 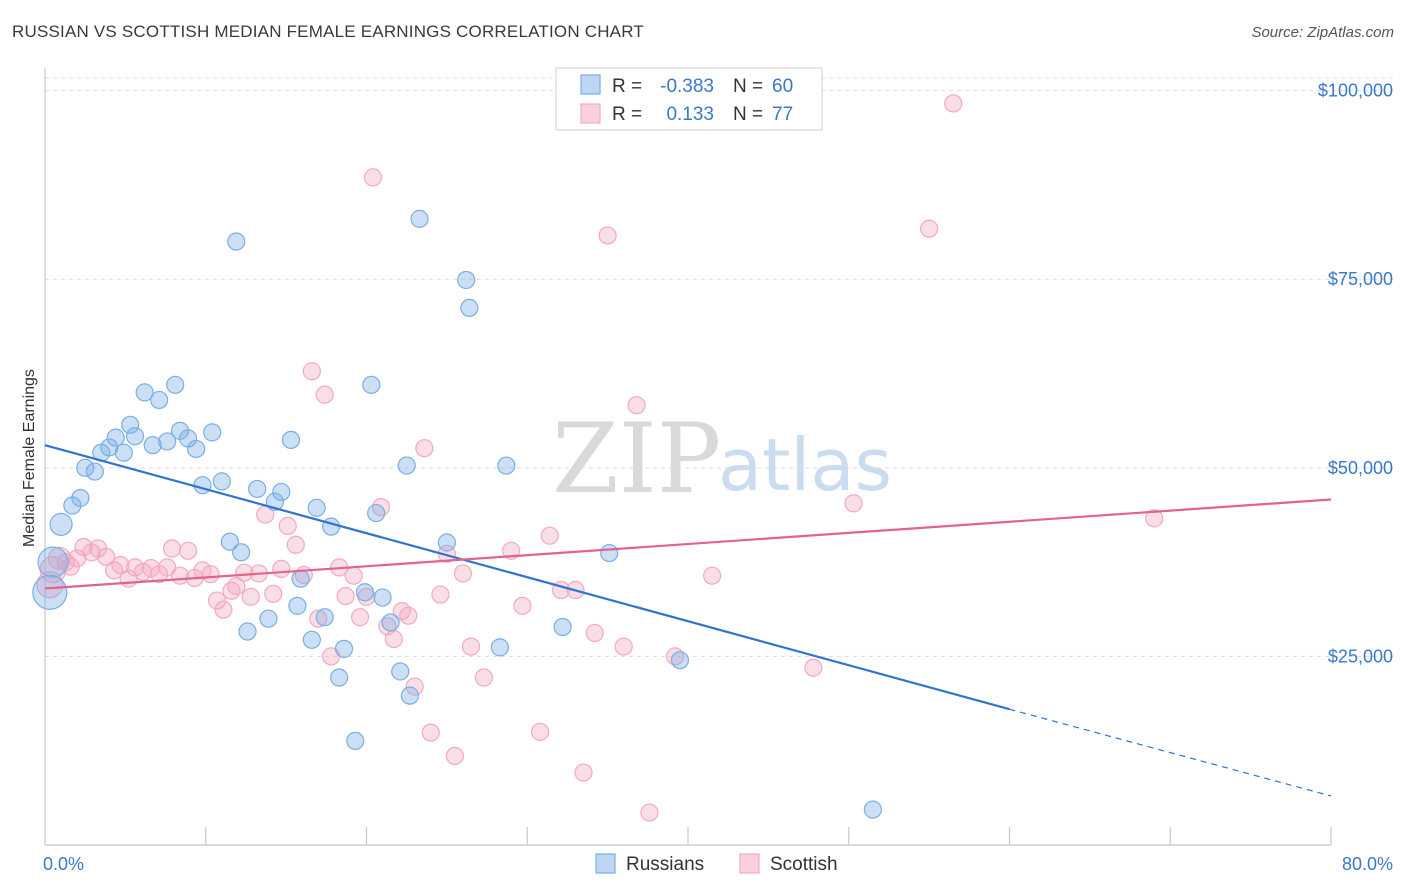 I want to click on legend-swatch-russians, so click(x=590, y=84).